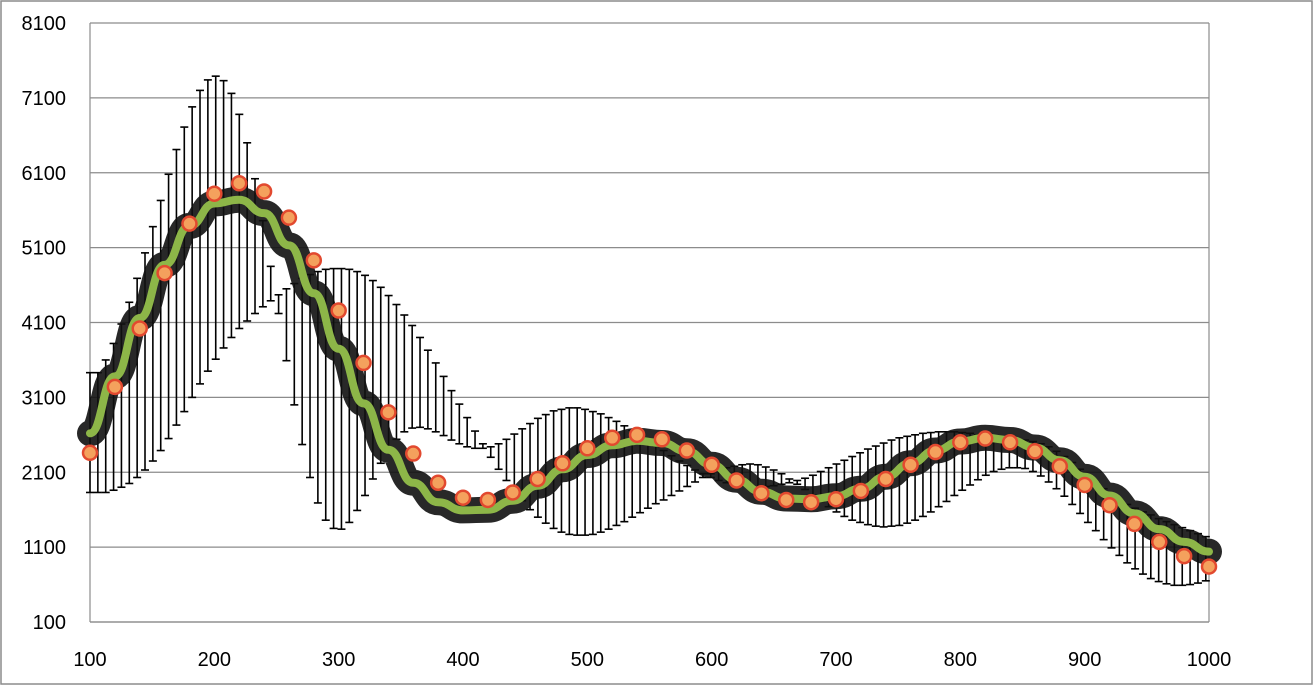 The height and width of the screenshot is (685, 1313). I want to click on x-tick-label: 900, so click(1084, 660).